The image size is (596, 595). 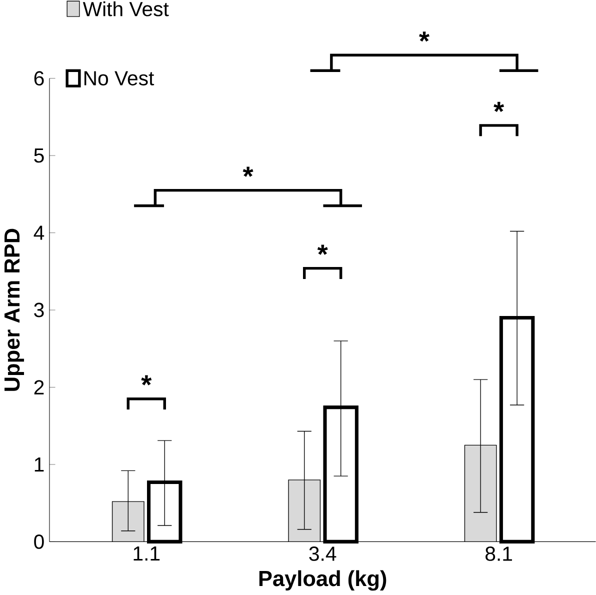 I want to click on y-tick-label: 1, so click(x=39, y=464).